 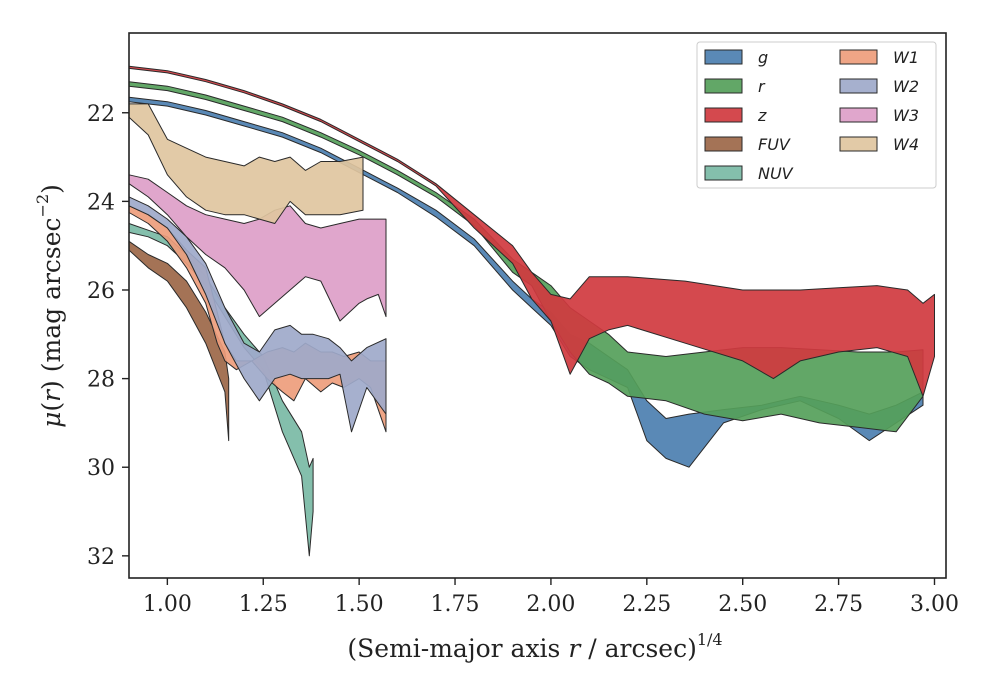 I want to click on series-band-w2, so click(x=257, y=314).